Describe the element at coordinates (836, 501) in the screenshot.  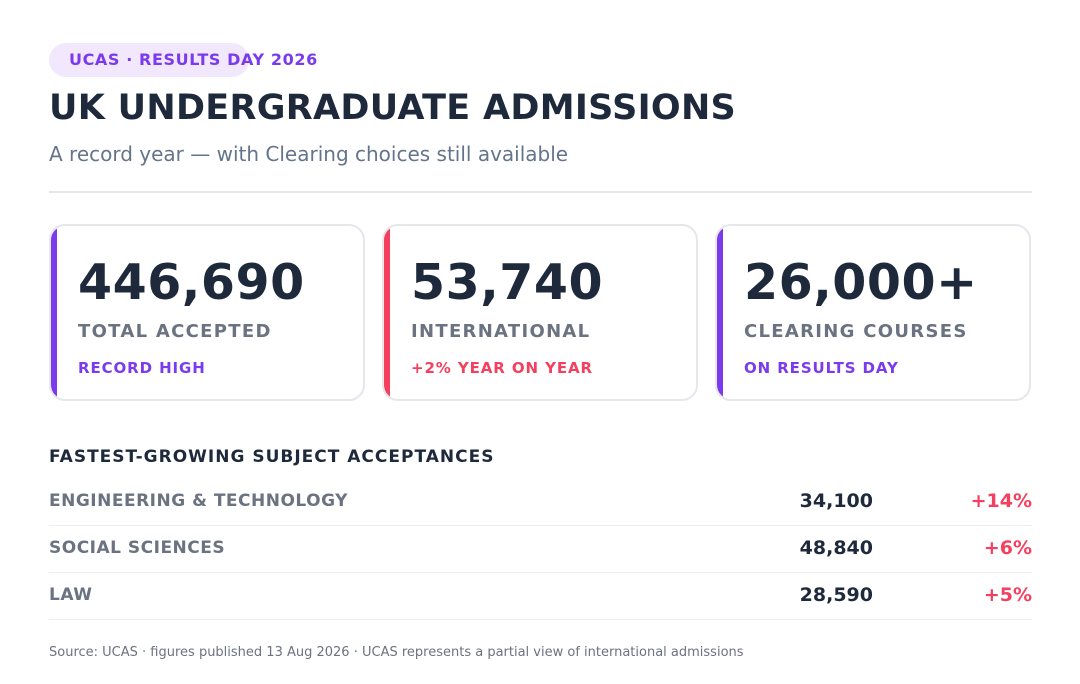
I see `subject-count: 34,100` at that location.